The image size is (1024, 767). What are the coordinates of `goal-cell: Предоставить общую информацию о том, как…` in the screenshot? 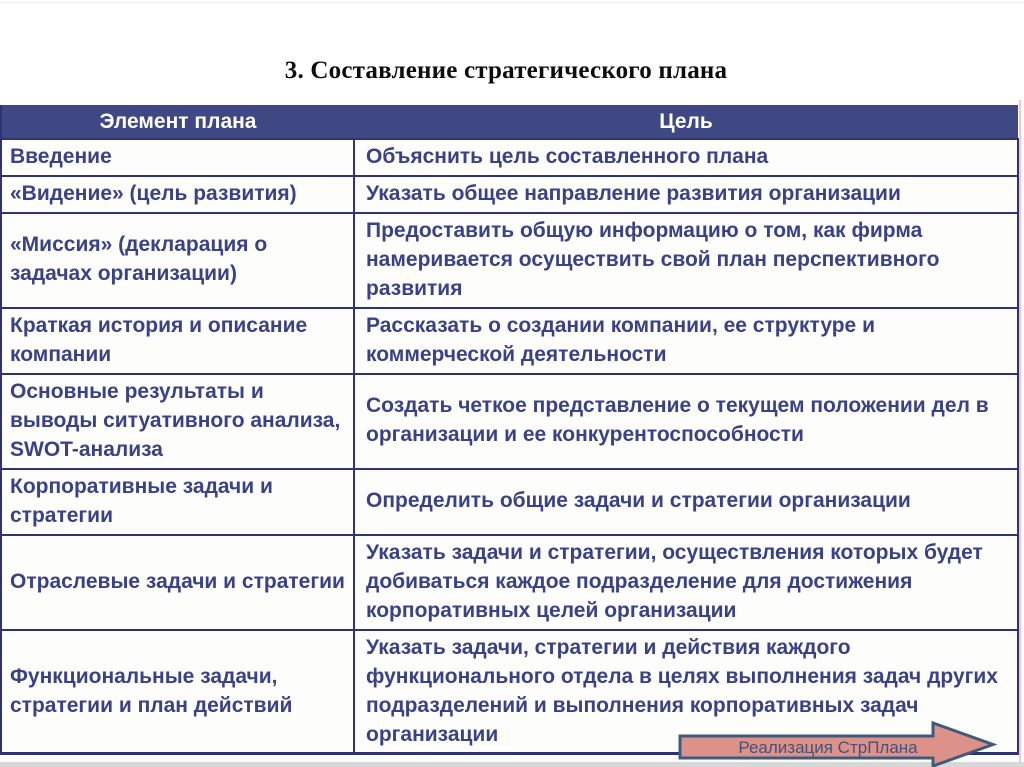 It's located at (686, 260).